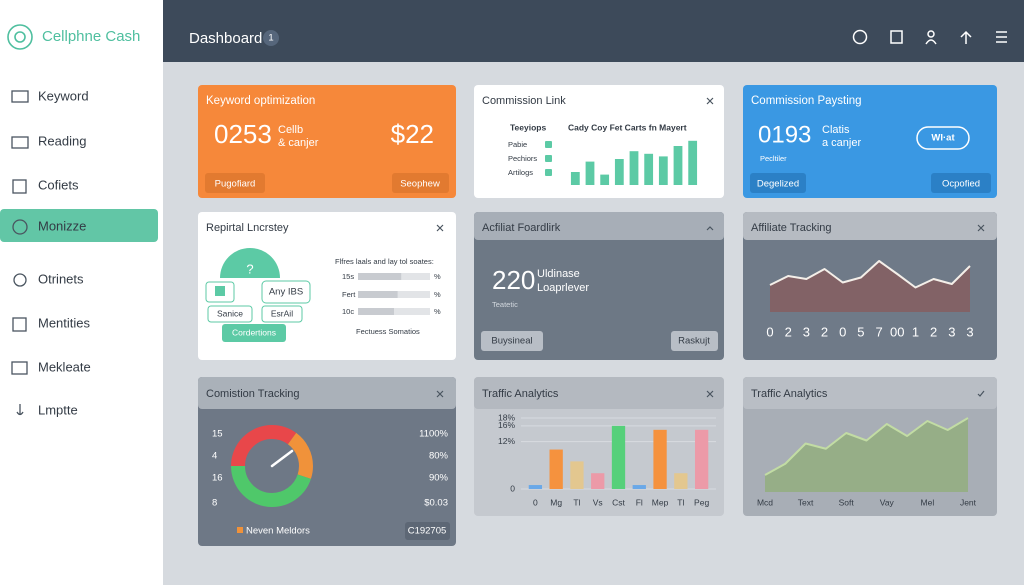 This screenshot has height=585, width=1024. I want to click on row-label: 15, so click(217, 434).